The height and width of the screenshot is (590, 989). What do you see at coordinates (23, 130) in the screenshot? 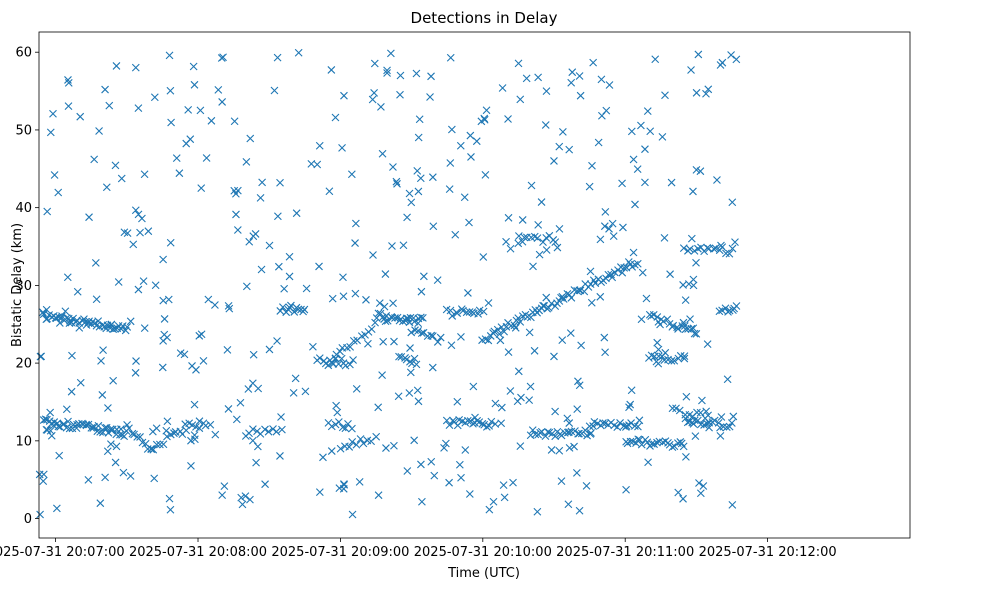
I see `y-tick-label: 50` at bounding box center [23, 130].